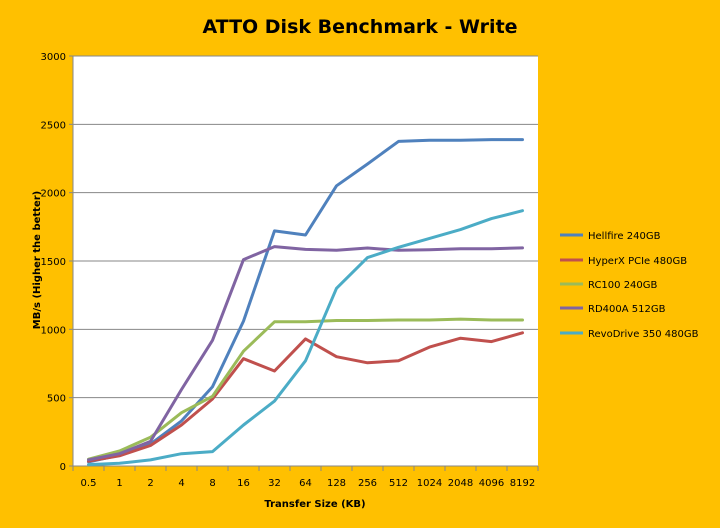 This screenshot has height=528, width=720. Describe the element at coordinates (37, 260) in the screenshot. I see `y-axis-label: MB/s (Higher the better)` at that location.